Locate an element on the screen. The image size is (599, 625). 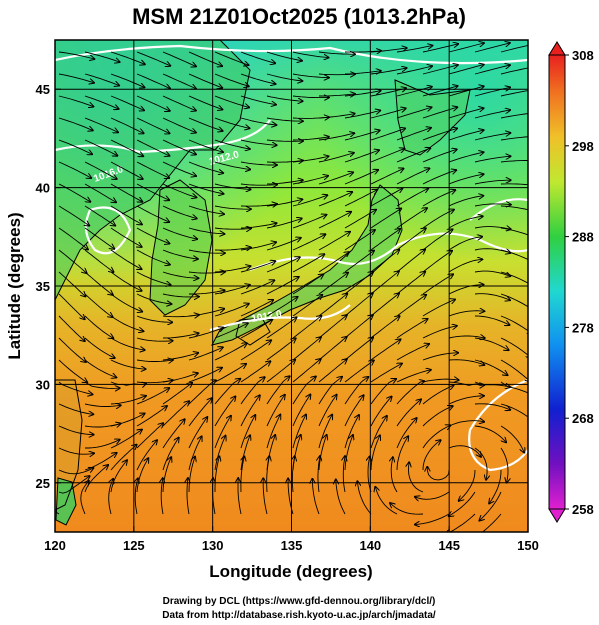
colorbar-tick-label: 288 is located at coordinates (583, 237).